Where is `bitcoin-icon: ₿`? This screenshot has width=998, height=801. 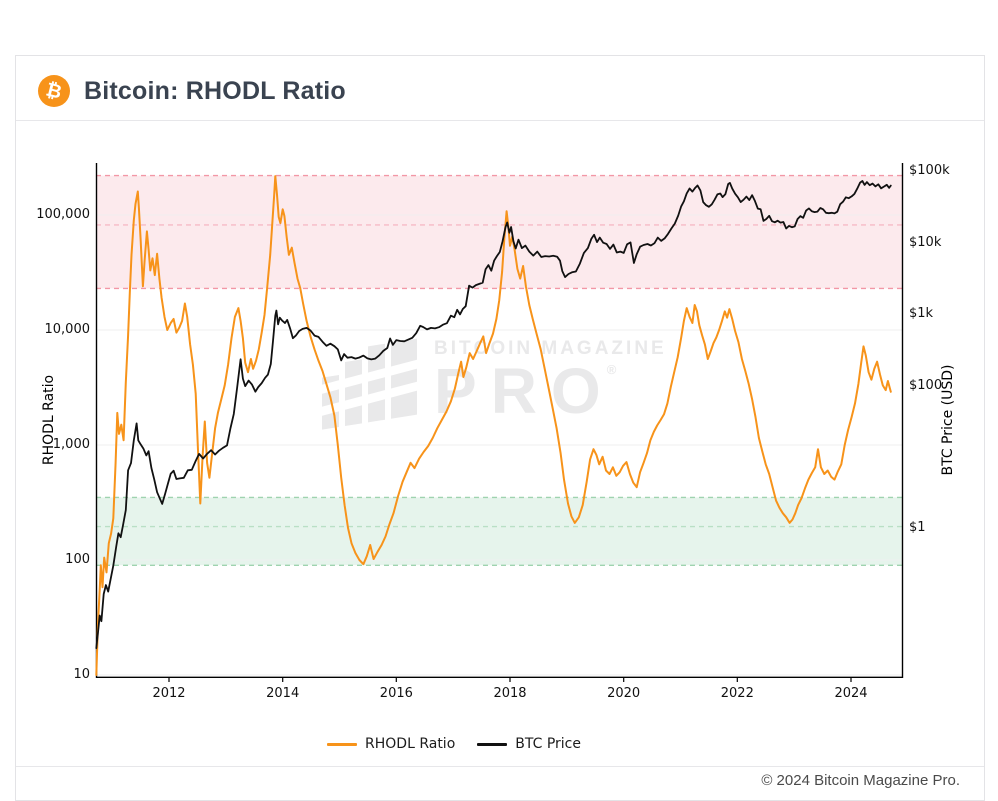 bitcoin-icon: ₿ is located at coordinates (54, 91).